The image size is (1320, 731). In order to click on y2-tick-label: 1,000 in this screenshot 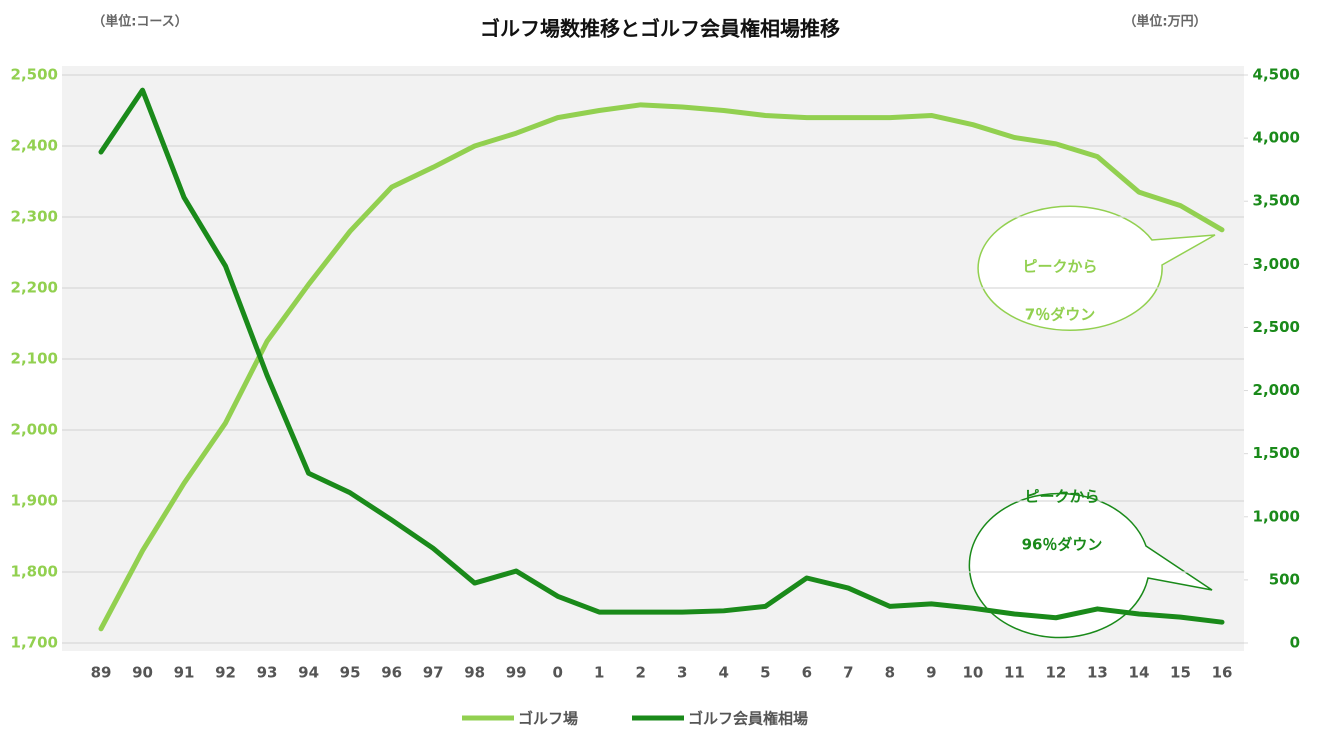, I will do `click(1276, 516)`.